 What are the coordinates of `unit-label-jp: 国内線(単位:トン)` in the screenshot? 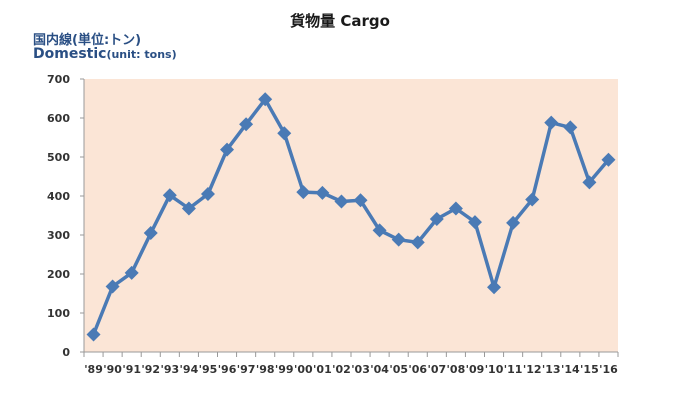 It's located at (87, 40).